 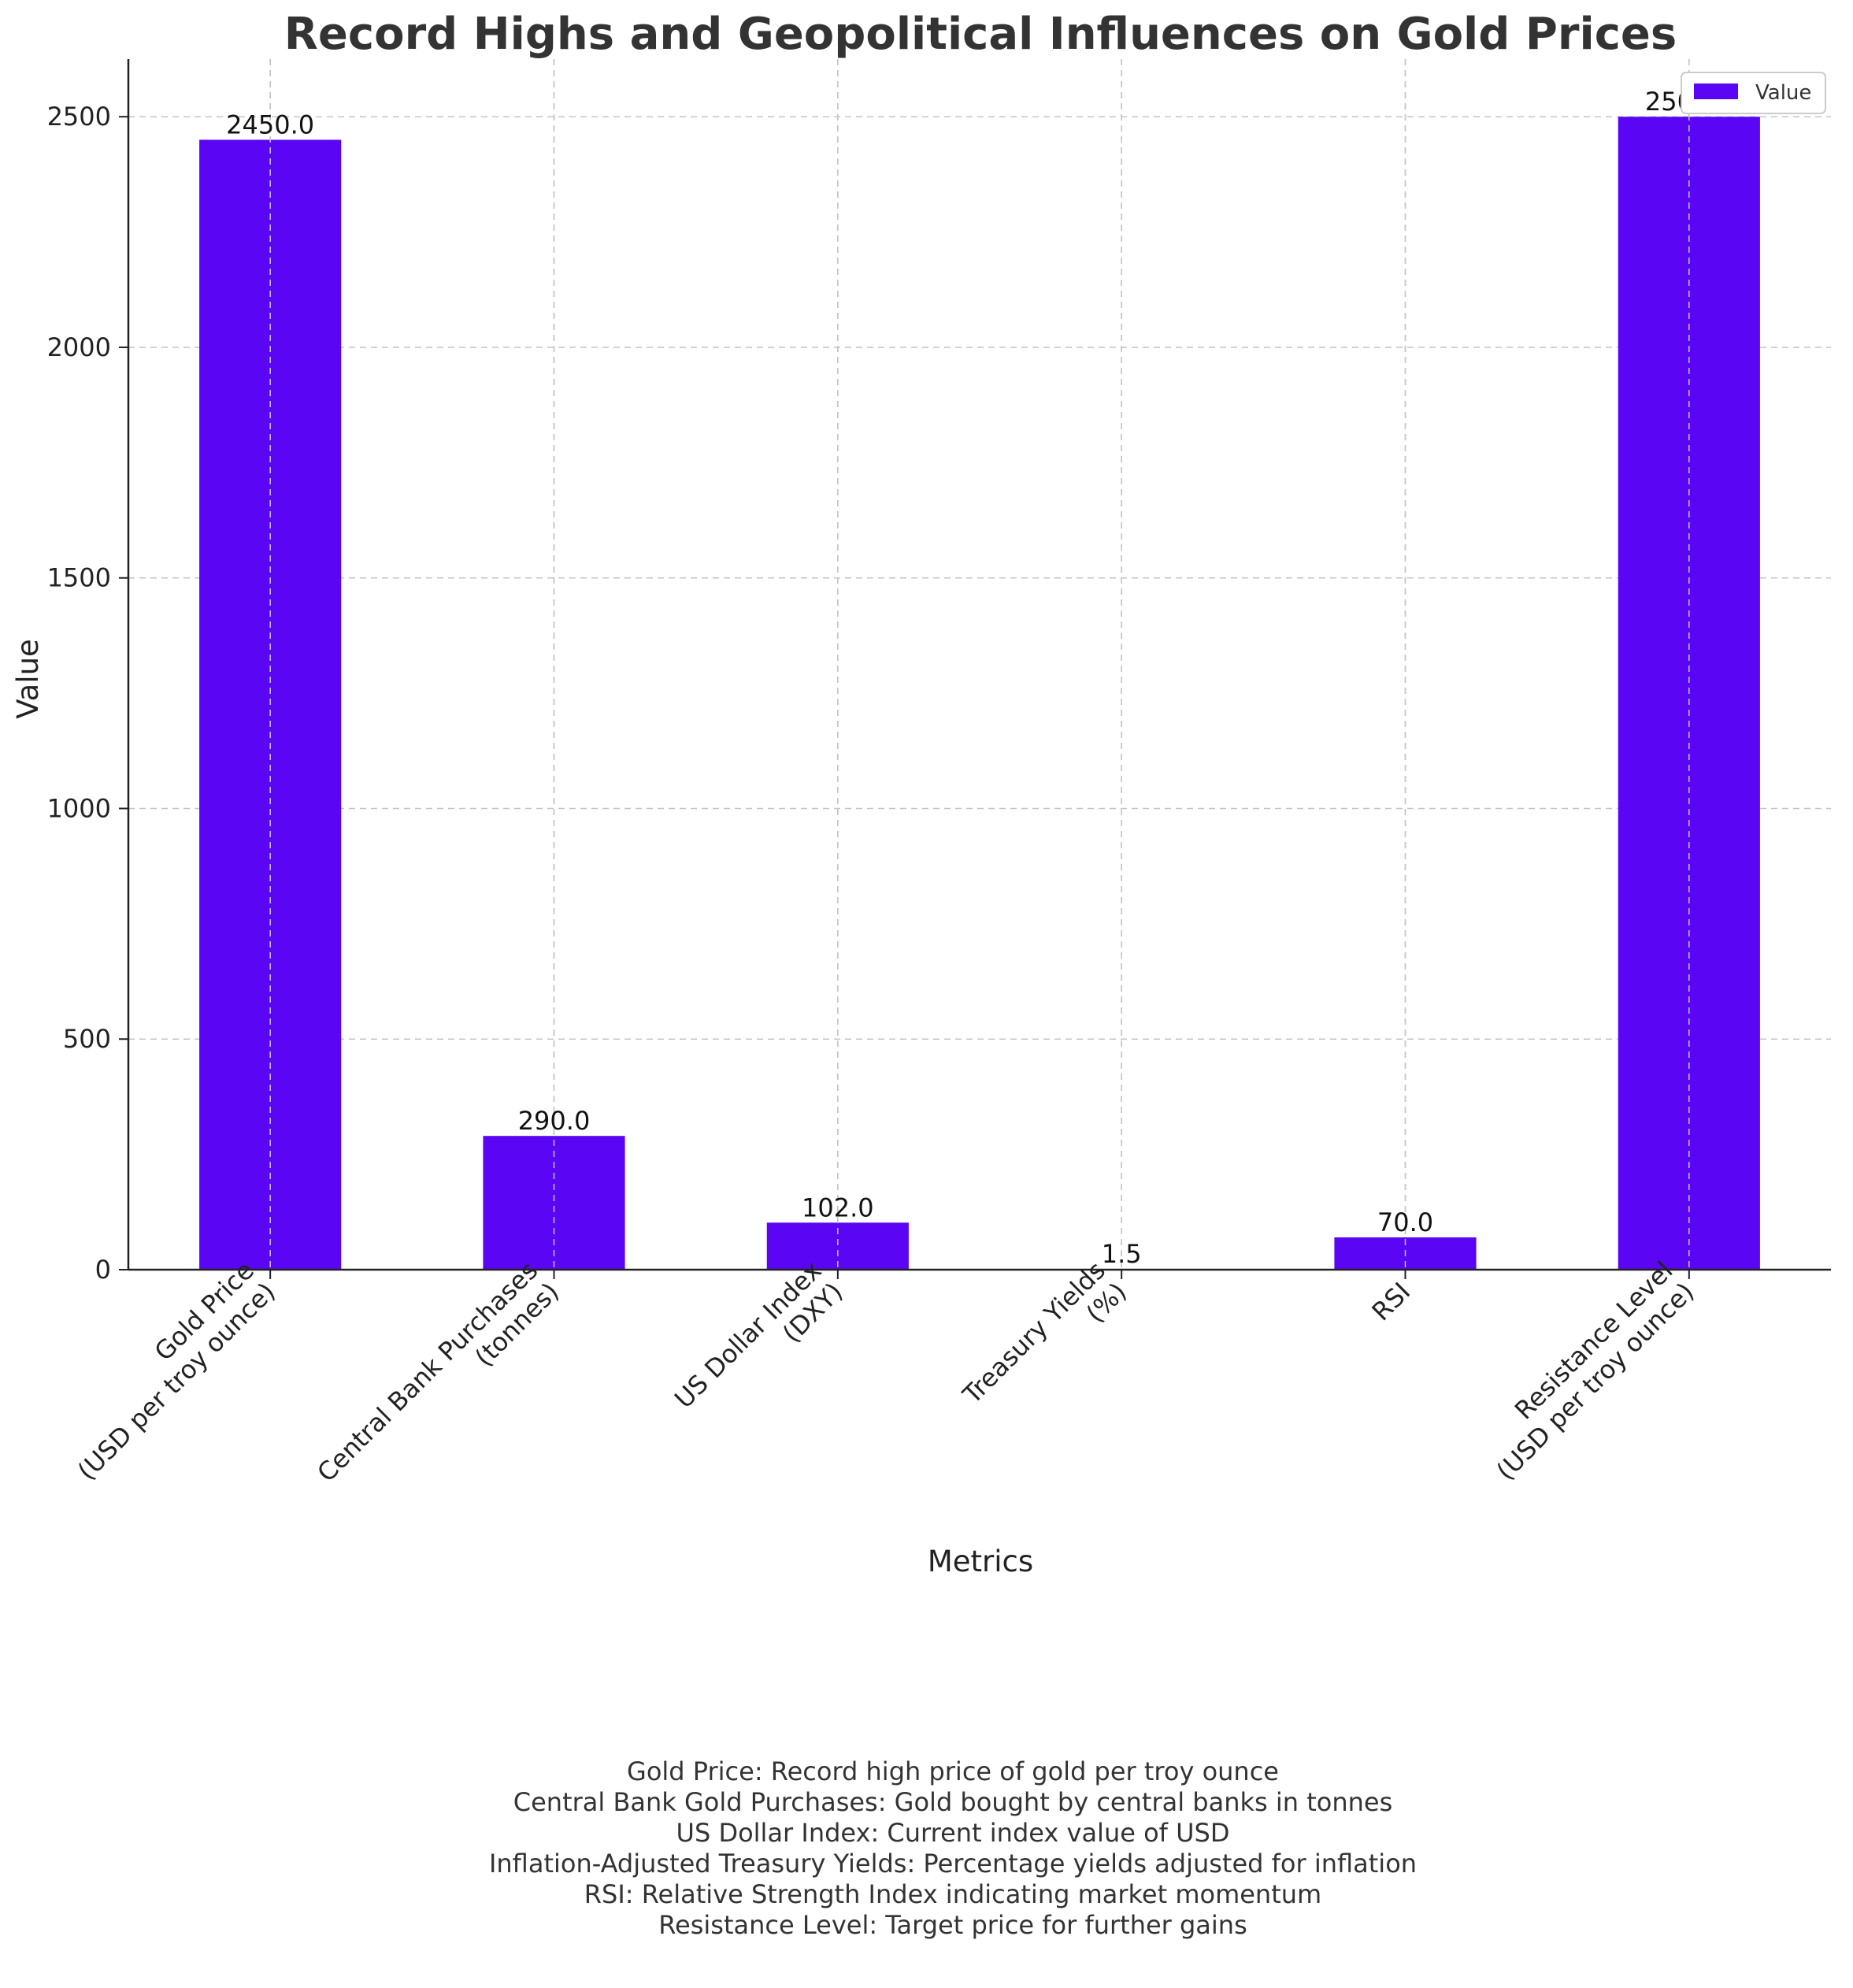 I want to click on x-tick-label-group: Gold Price(USD per troy ounce), so click(x=176, y=1370).